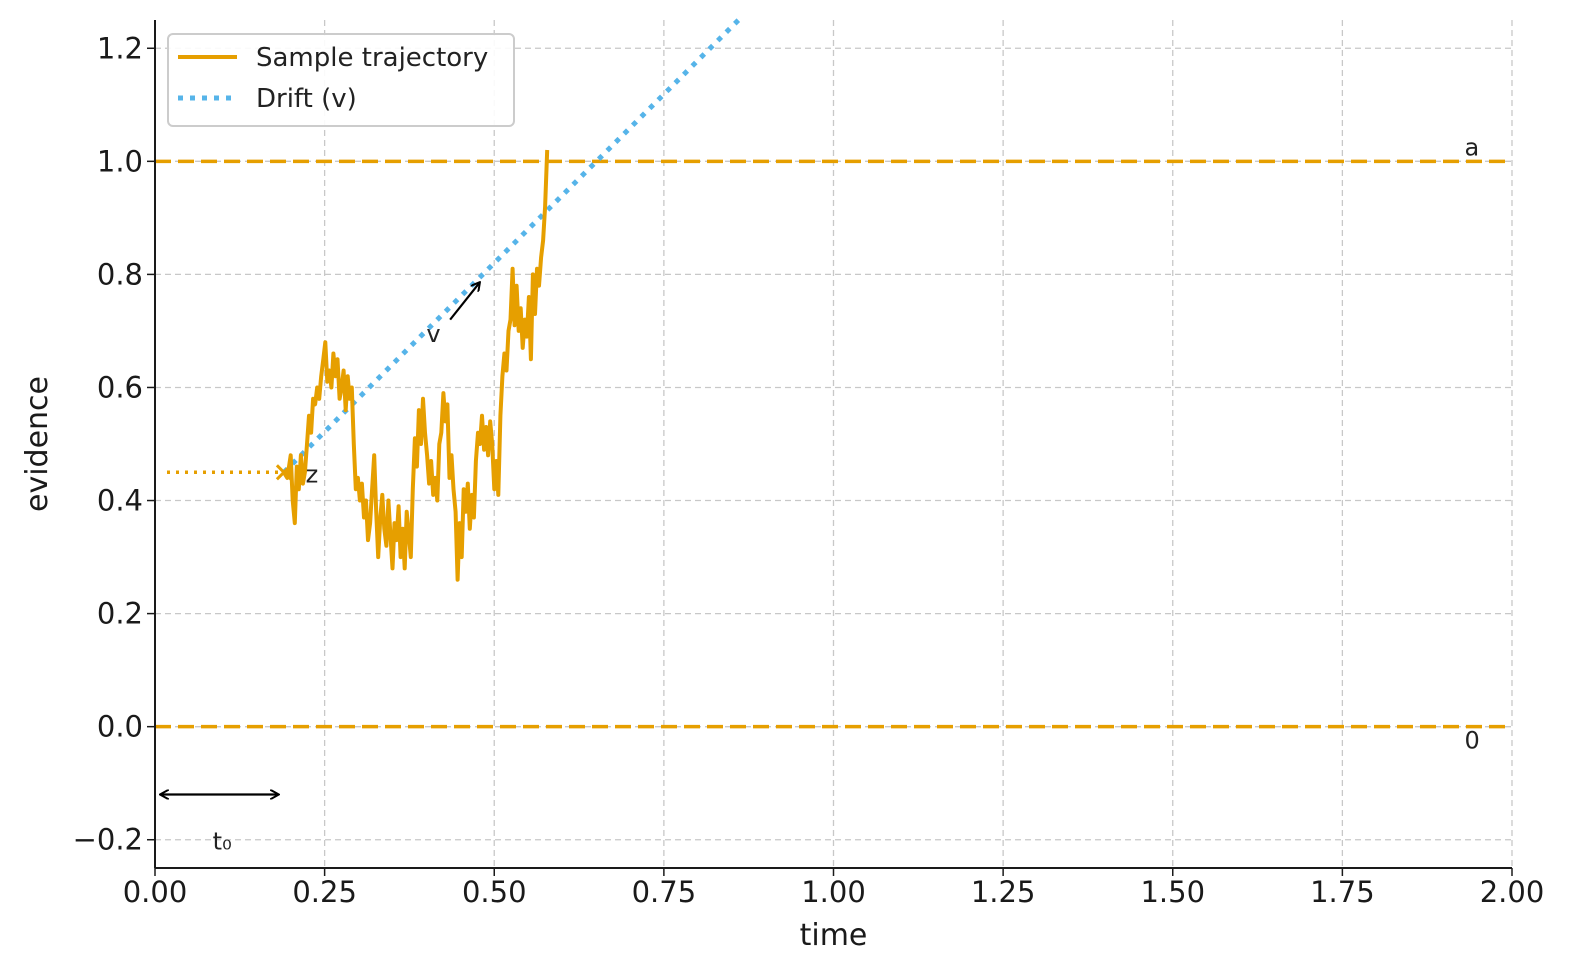 This screenshot has height=980, width=1580. What do you see at coordinates (222, 842) in the screenshot?
I see `non-decision-time-label: t₀` at bounding box center [222, 842].